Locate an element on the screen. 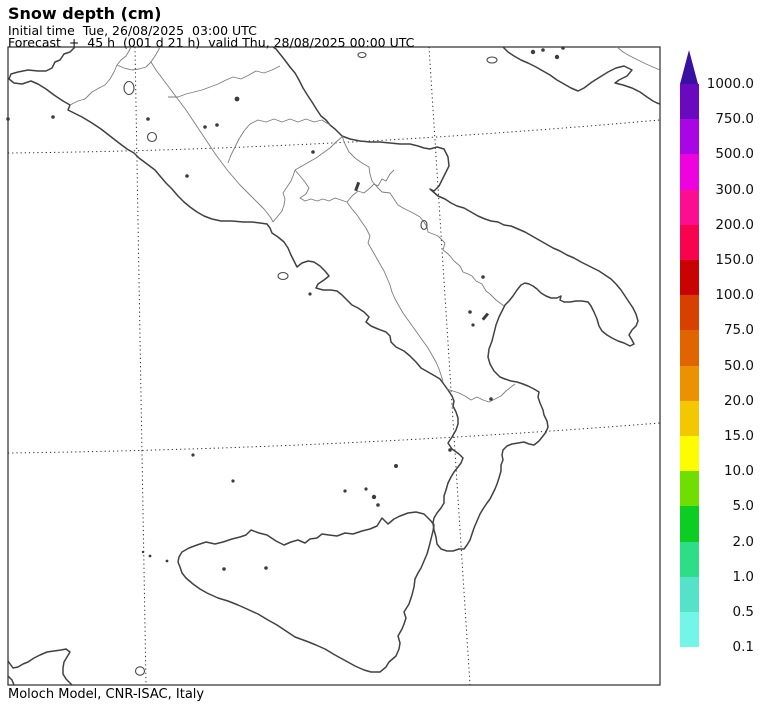  grid-parallel-north is located at coordinates (334, 136).